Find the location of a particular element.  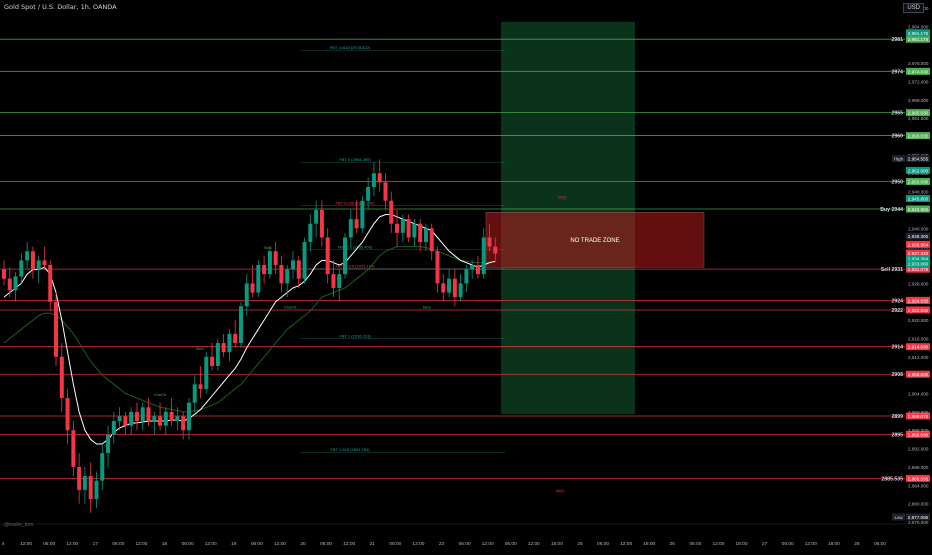

axis-tag-text-6: 2,937.240 is located at coordinates (918, 253).